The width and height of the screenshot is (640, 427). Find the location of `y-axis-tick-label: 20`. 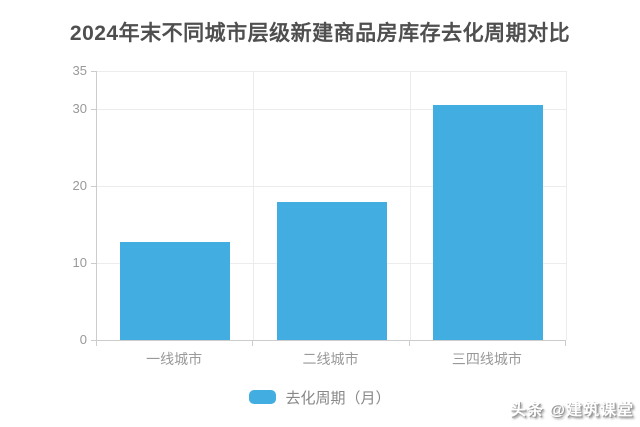

y-axis-tick-label: 20 is located at coordinates (79, 186).